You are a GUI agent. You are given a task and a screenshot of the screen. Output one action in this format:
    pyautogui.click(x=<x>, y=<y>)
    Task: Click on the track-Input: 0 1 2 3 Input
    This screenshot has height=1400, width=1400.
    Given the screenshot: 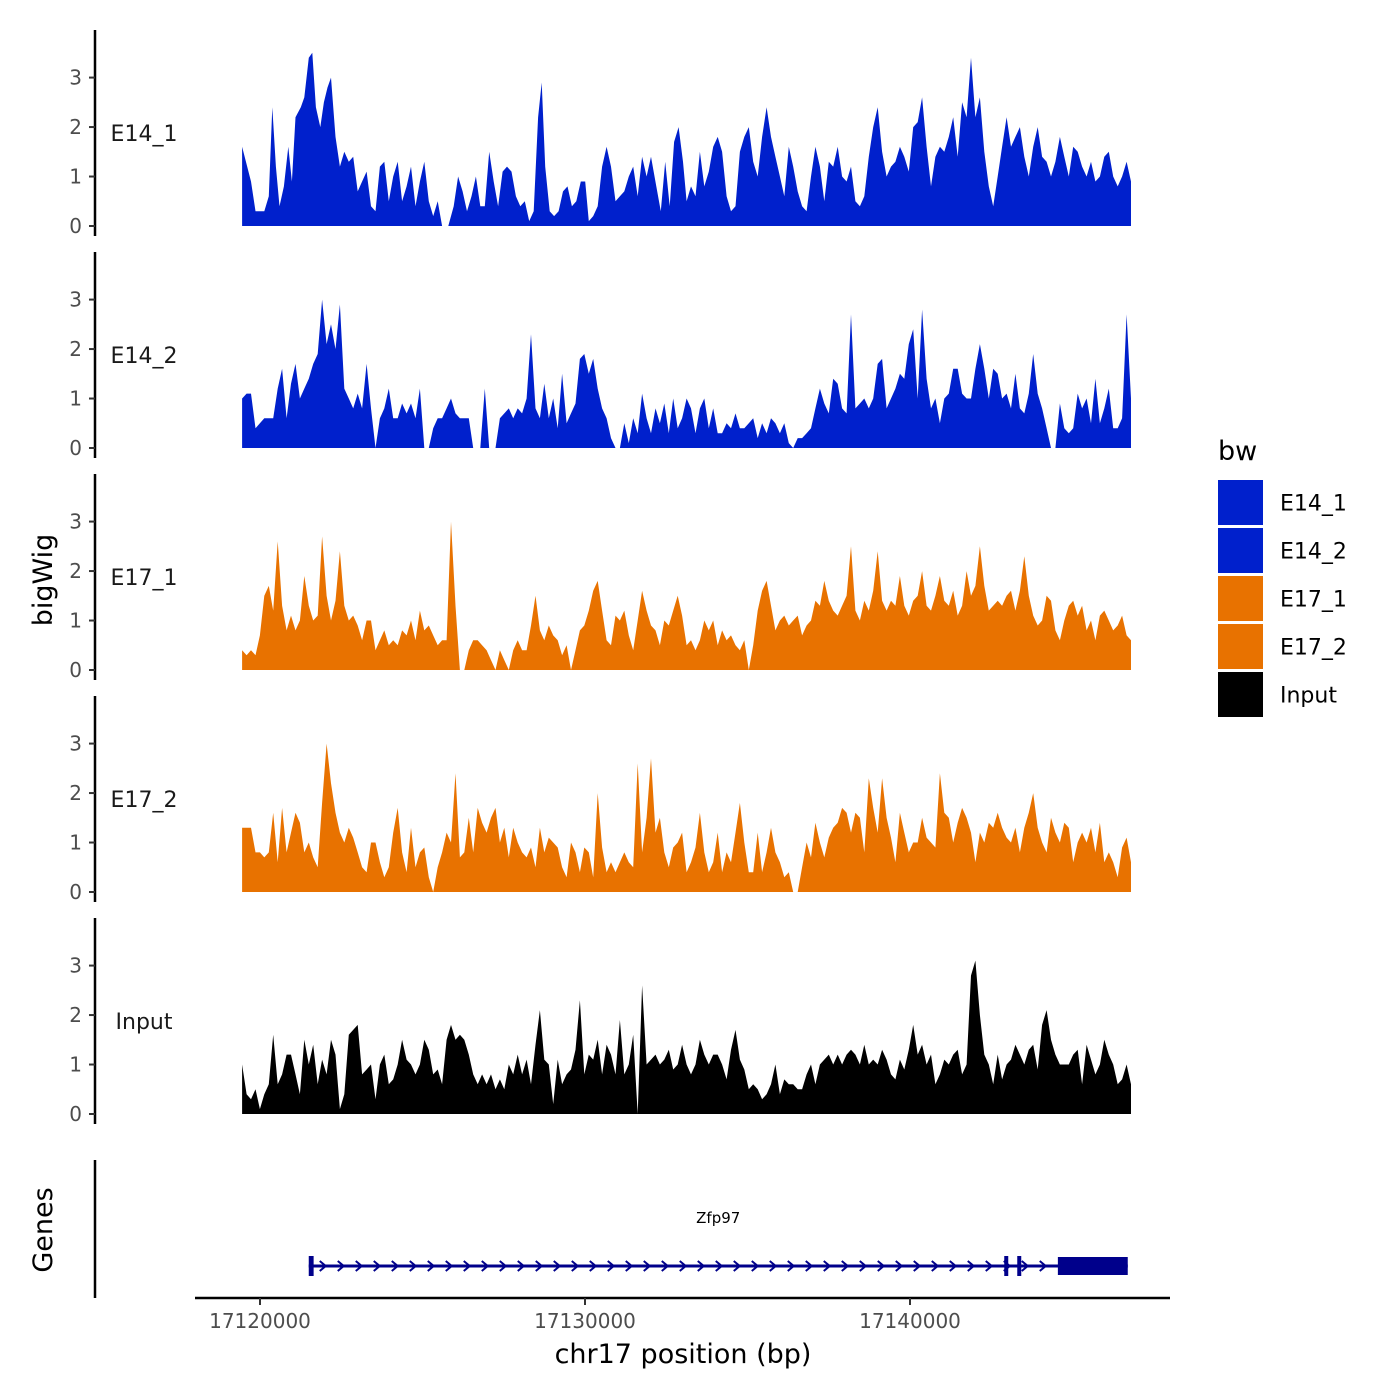 What is the action you would take?
    pyautogui.click(x=600, y=1022)
    